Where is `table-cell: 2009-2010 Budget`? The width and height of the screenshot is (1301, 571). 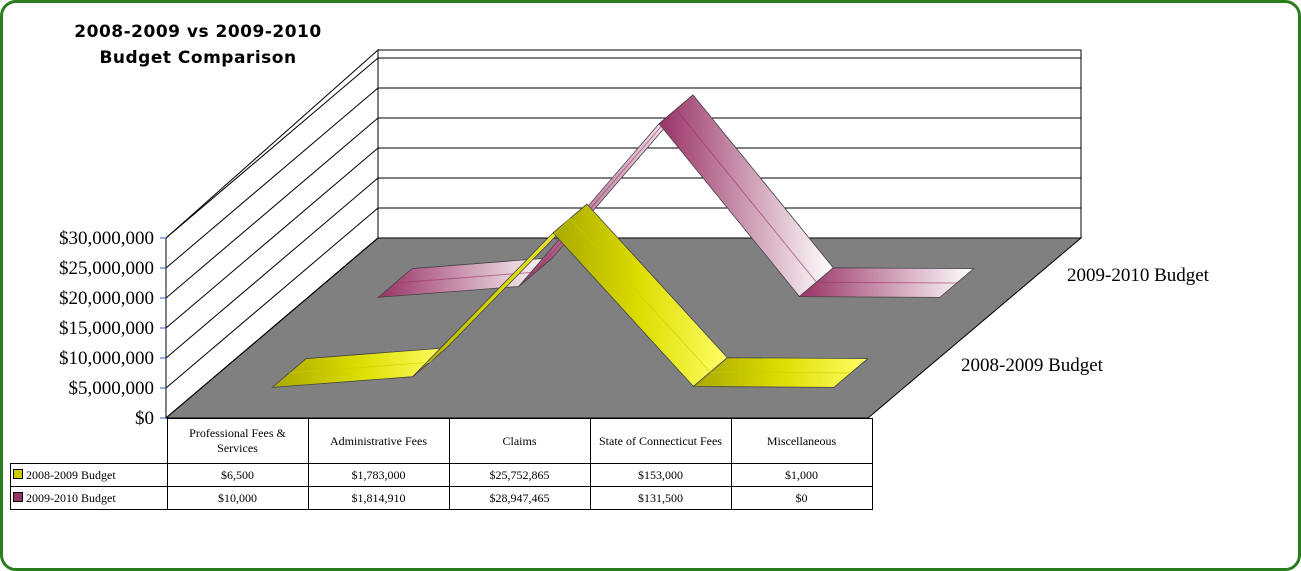
table-cell: 2009-2010 Budget is located at coordinates (89, 498).